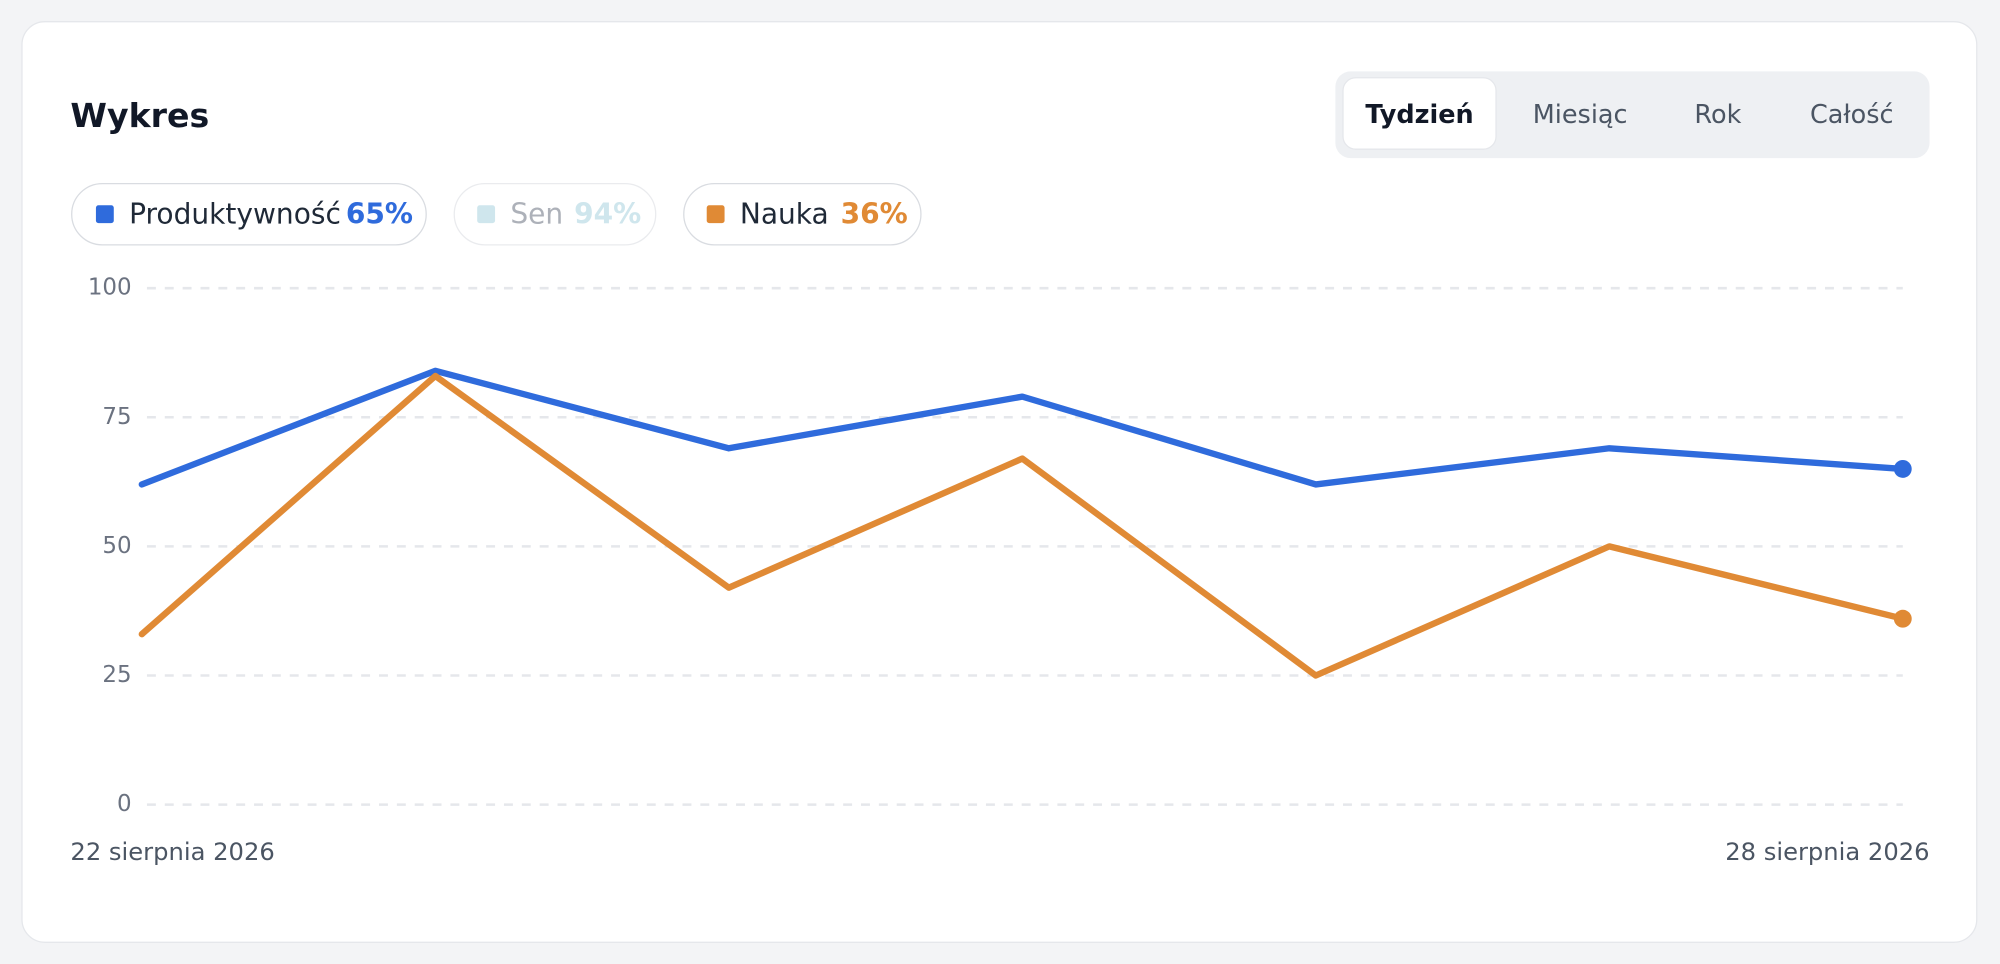  I want to click on legend-item: Nauka 36%, so click(802, 214).